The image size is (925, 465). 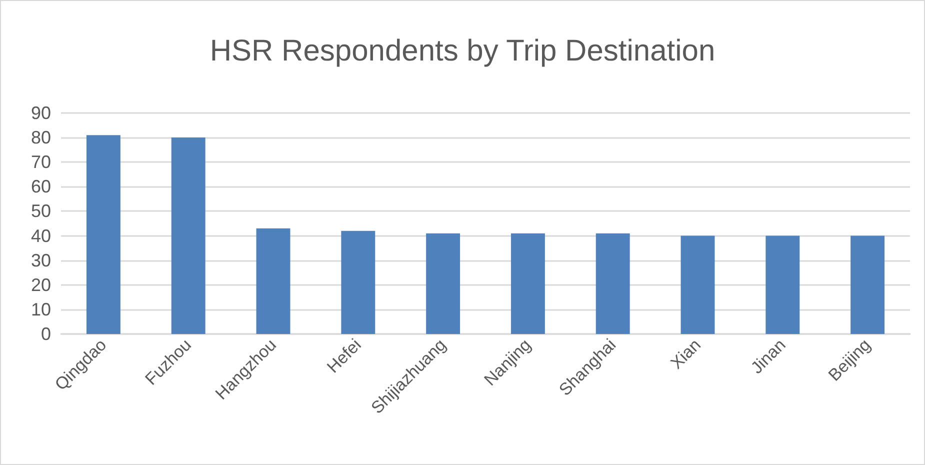 What do you see at coordinates (40, 162) in the screenshot?
I see `y-tick-label: 70` at bounding box center [40, 162].